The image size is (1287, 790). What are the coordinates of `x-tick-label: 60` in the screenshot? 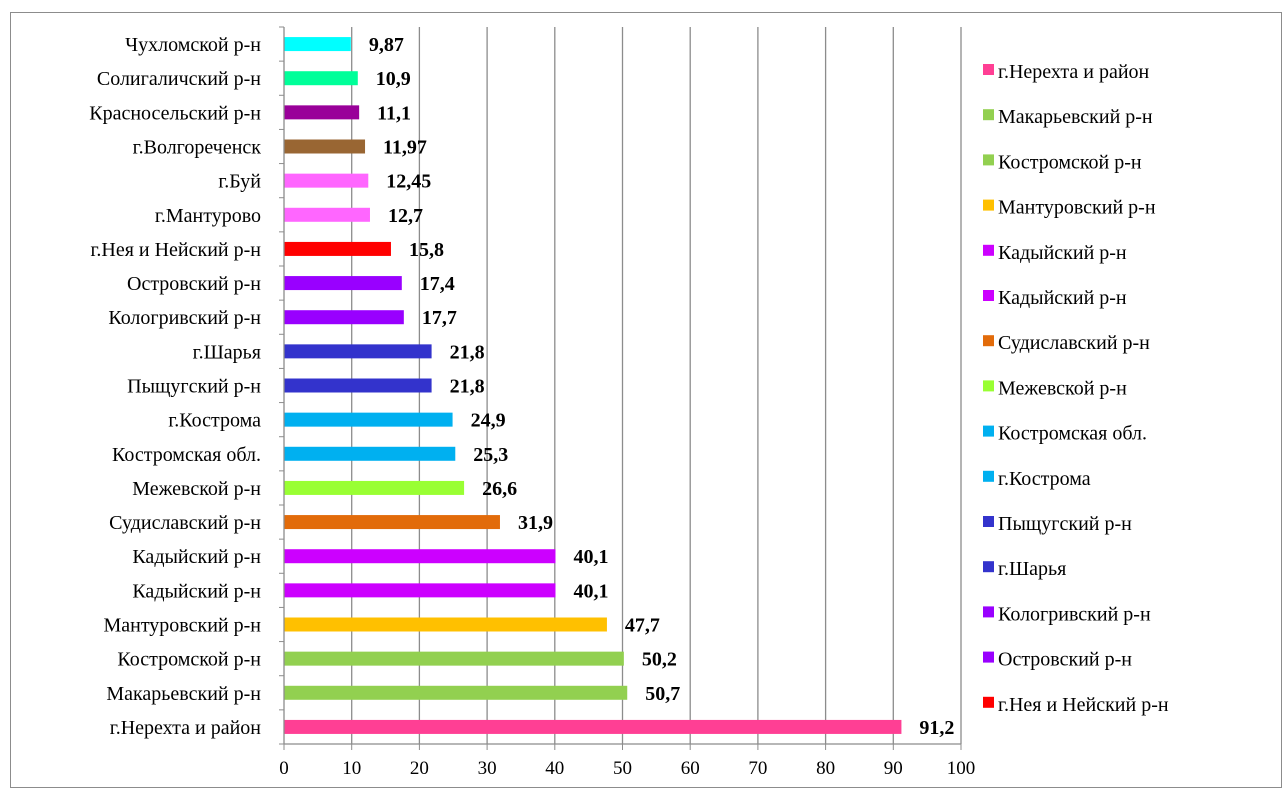 It's located at (690, 768).